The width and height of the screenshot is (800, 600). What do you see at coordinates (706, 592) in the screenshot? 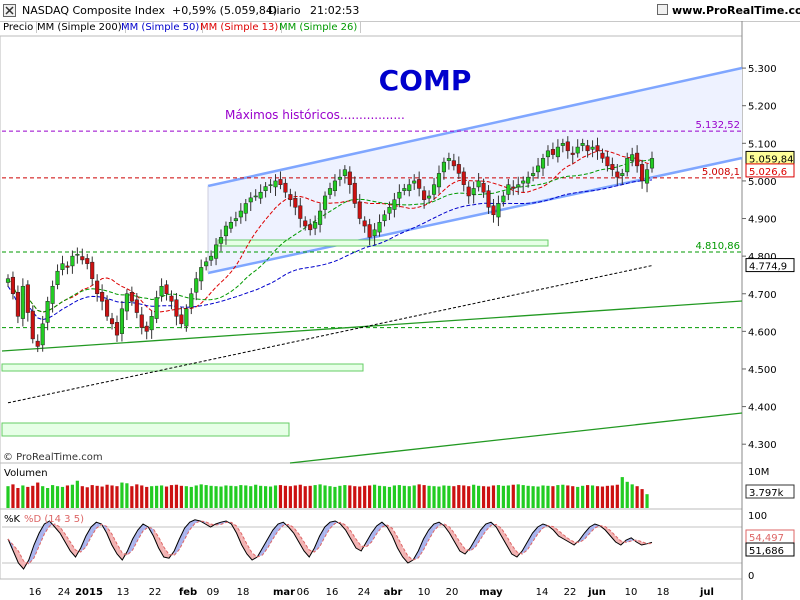
I see `x-tick-label: jul` at bounding box center [706, 592].